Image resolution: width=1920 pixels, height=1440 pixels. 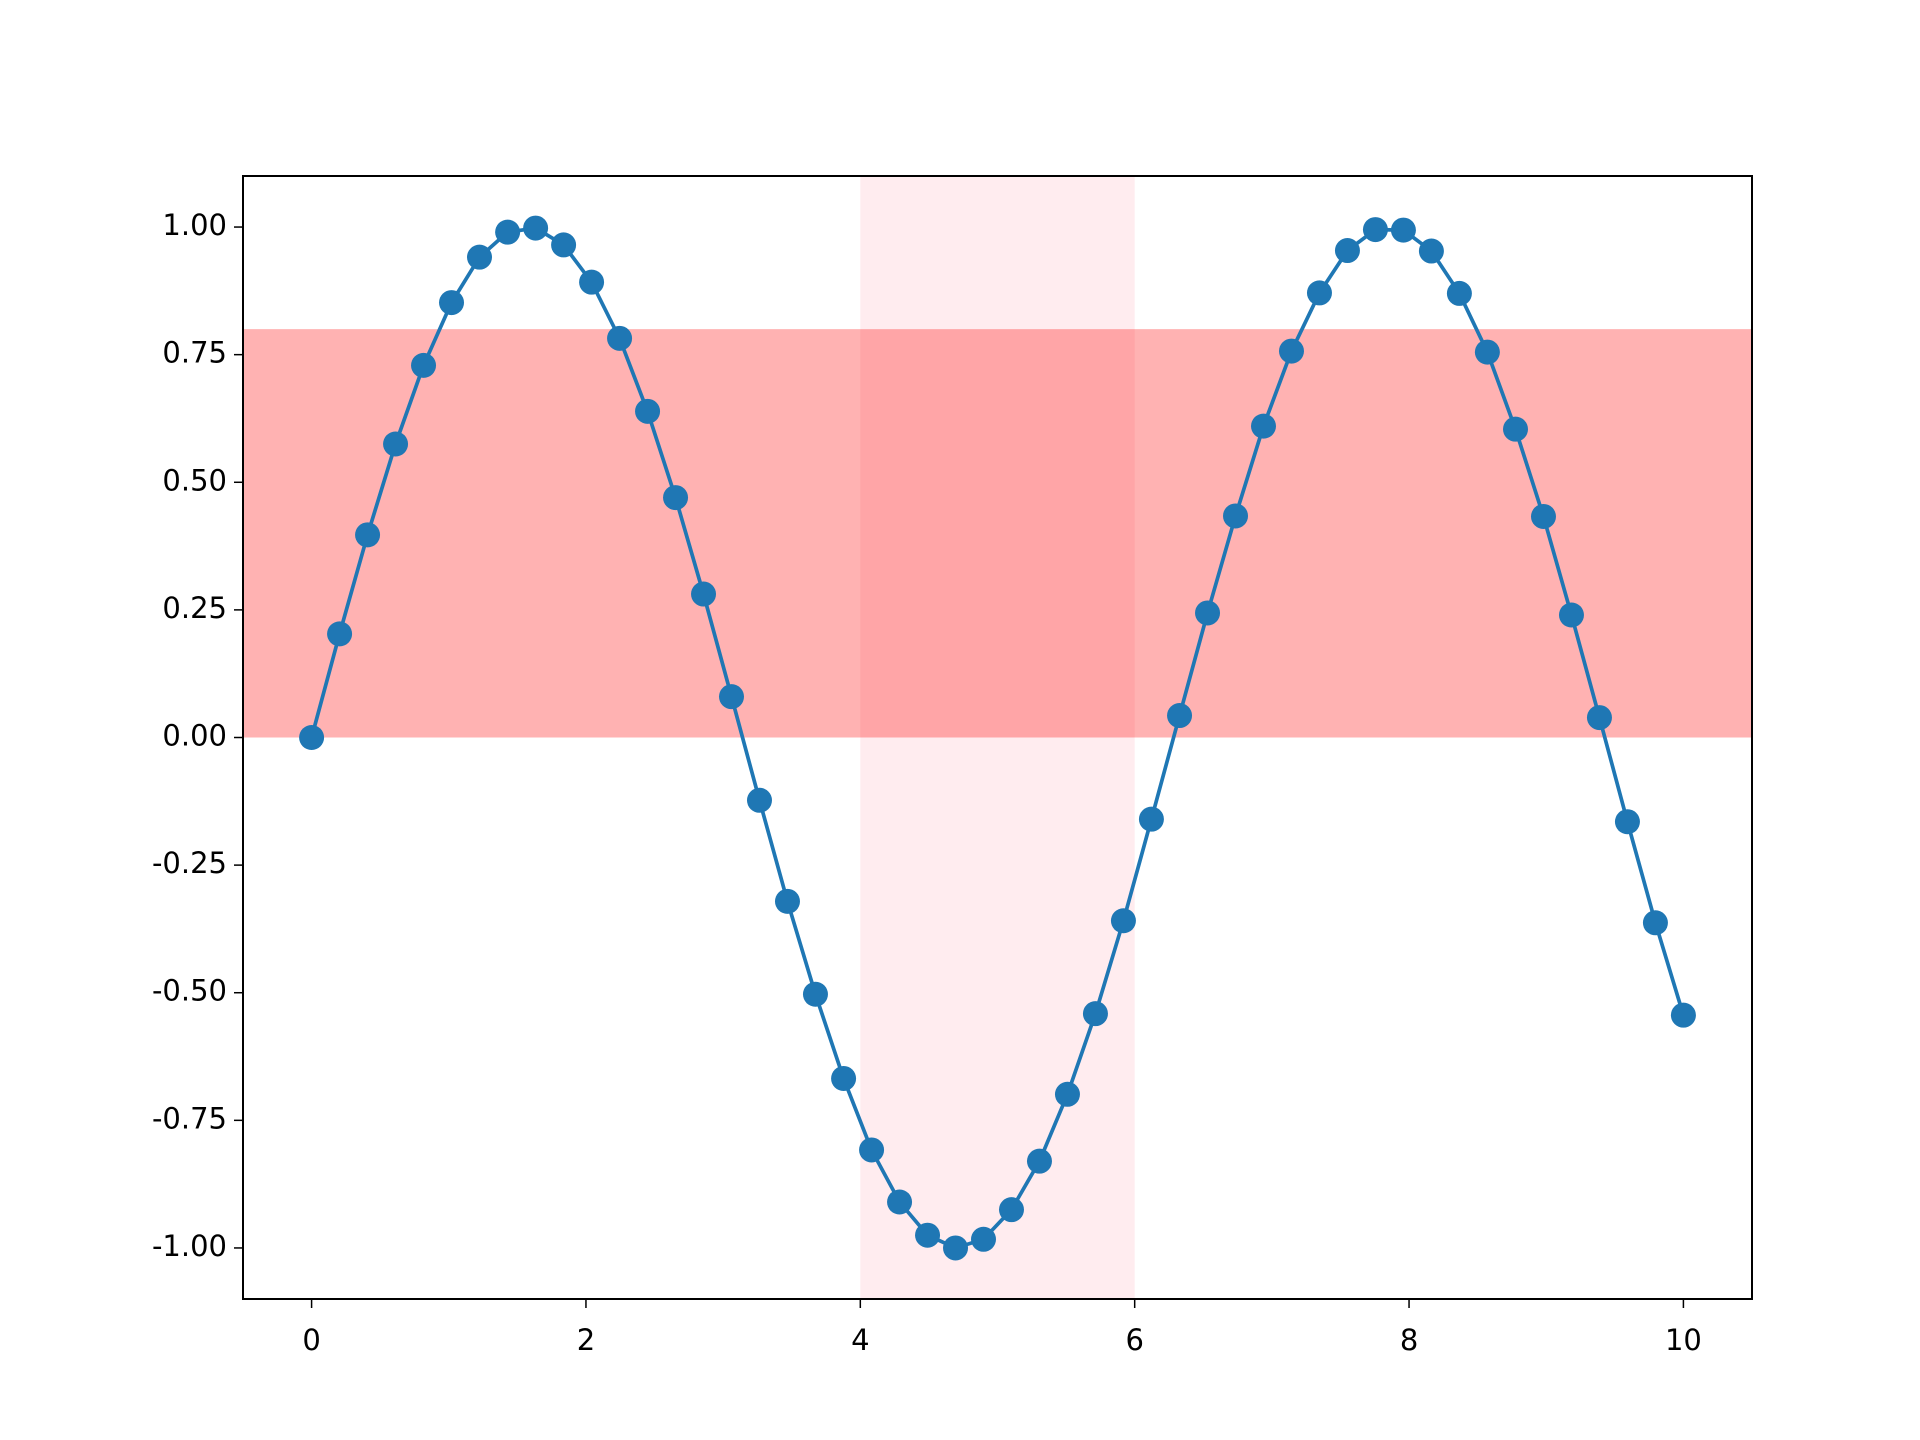 I want to click on y-tick-label: 0.25, so click(x=194, y=608).